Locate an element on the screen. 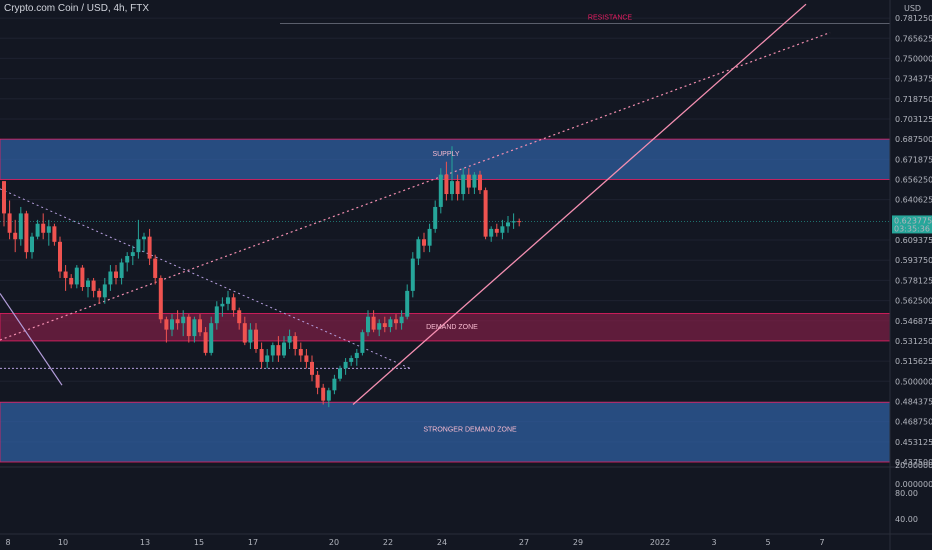 The height and width of the screenshot is (550, 932). volume-tick-label: 20.000000 is located at coordinates (913, 465).